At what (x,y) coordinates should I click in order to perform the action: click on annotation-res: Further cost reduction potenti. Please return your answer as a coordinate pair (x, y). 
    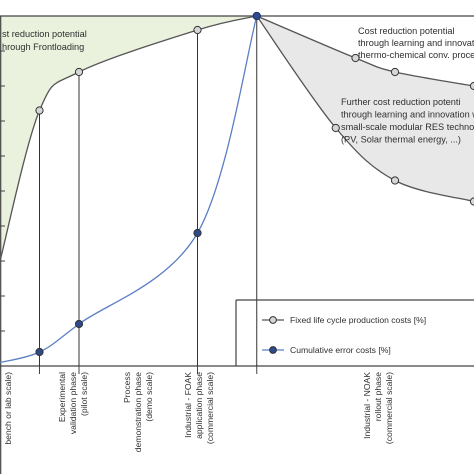
    Looking at the image, I should click on (401, 102).